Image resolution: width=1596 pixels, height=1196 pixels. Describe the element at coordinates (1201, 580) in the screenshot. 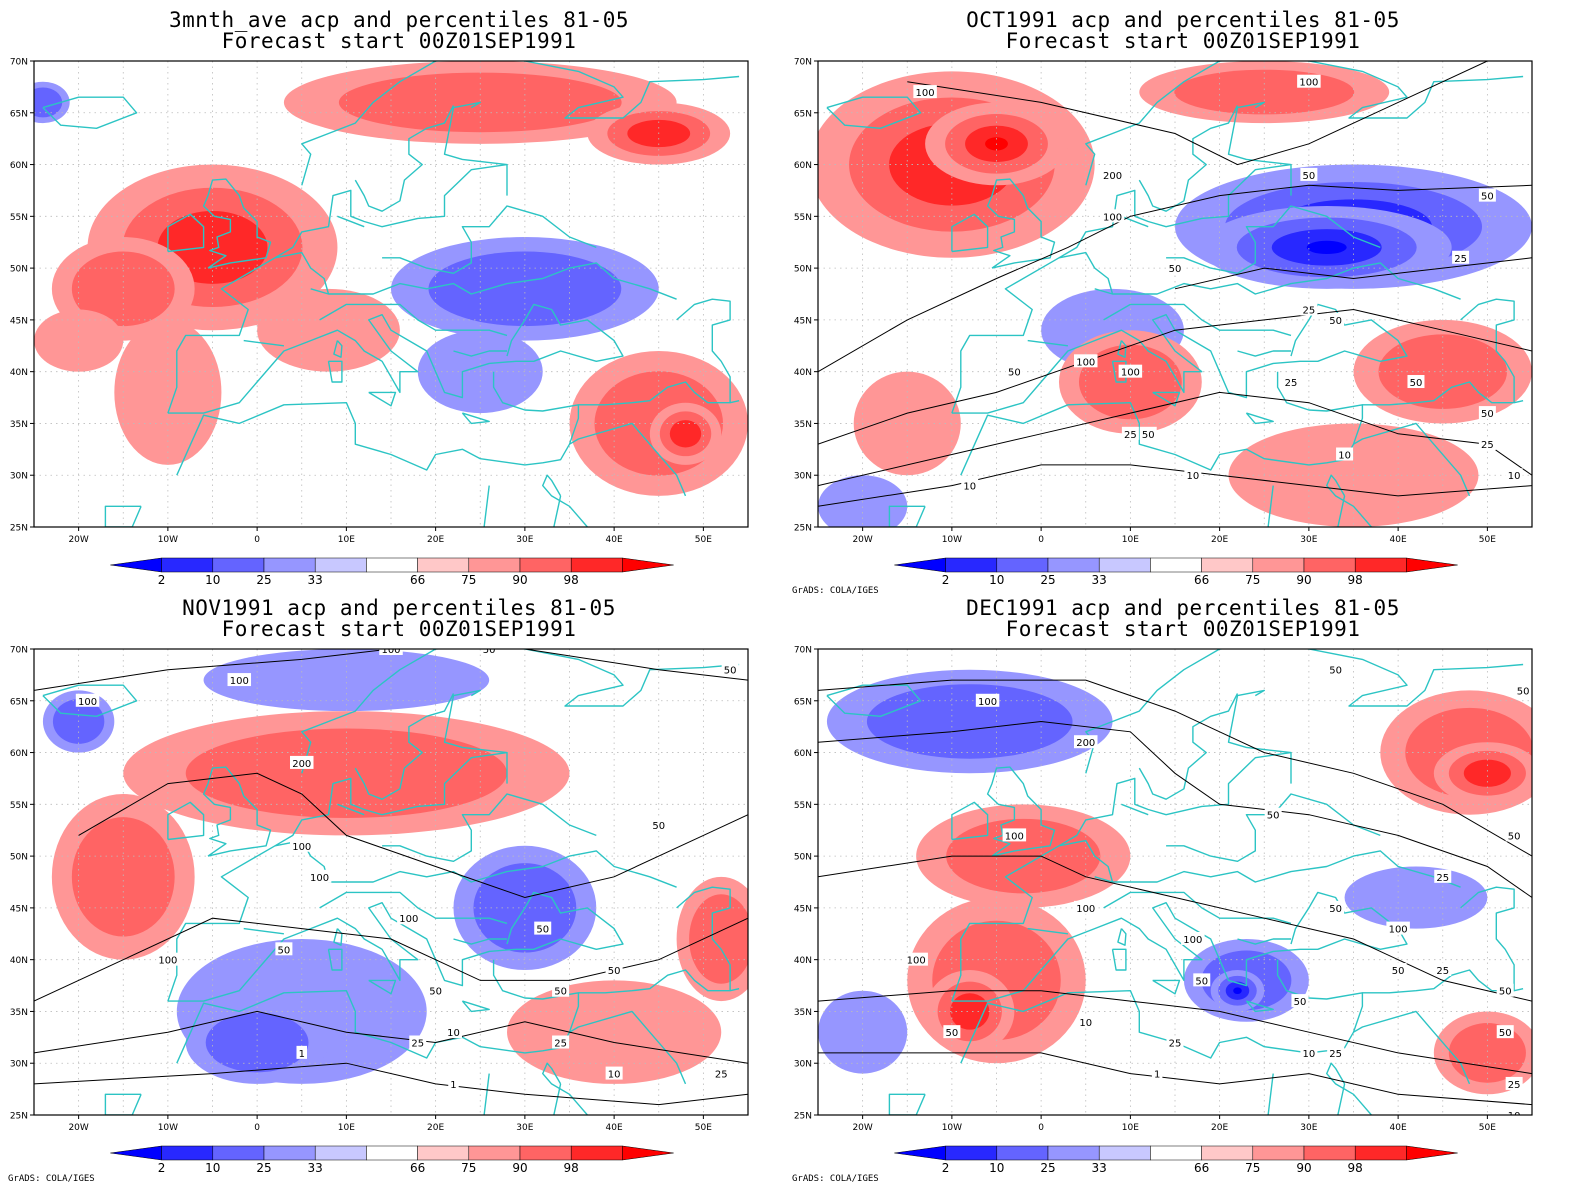

I see `colorbar-label: 66` at that location.